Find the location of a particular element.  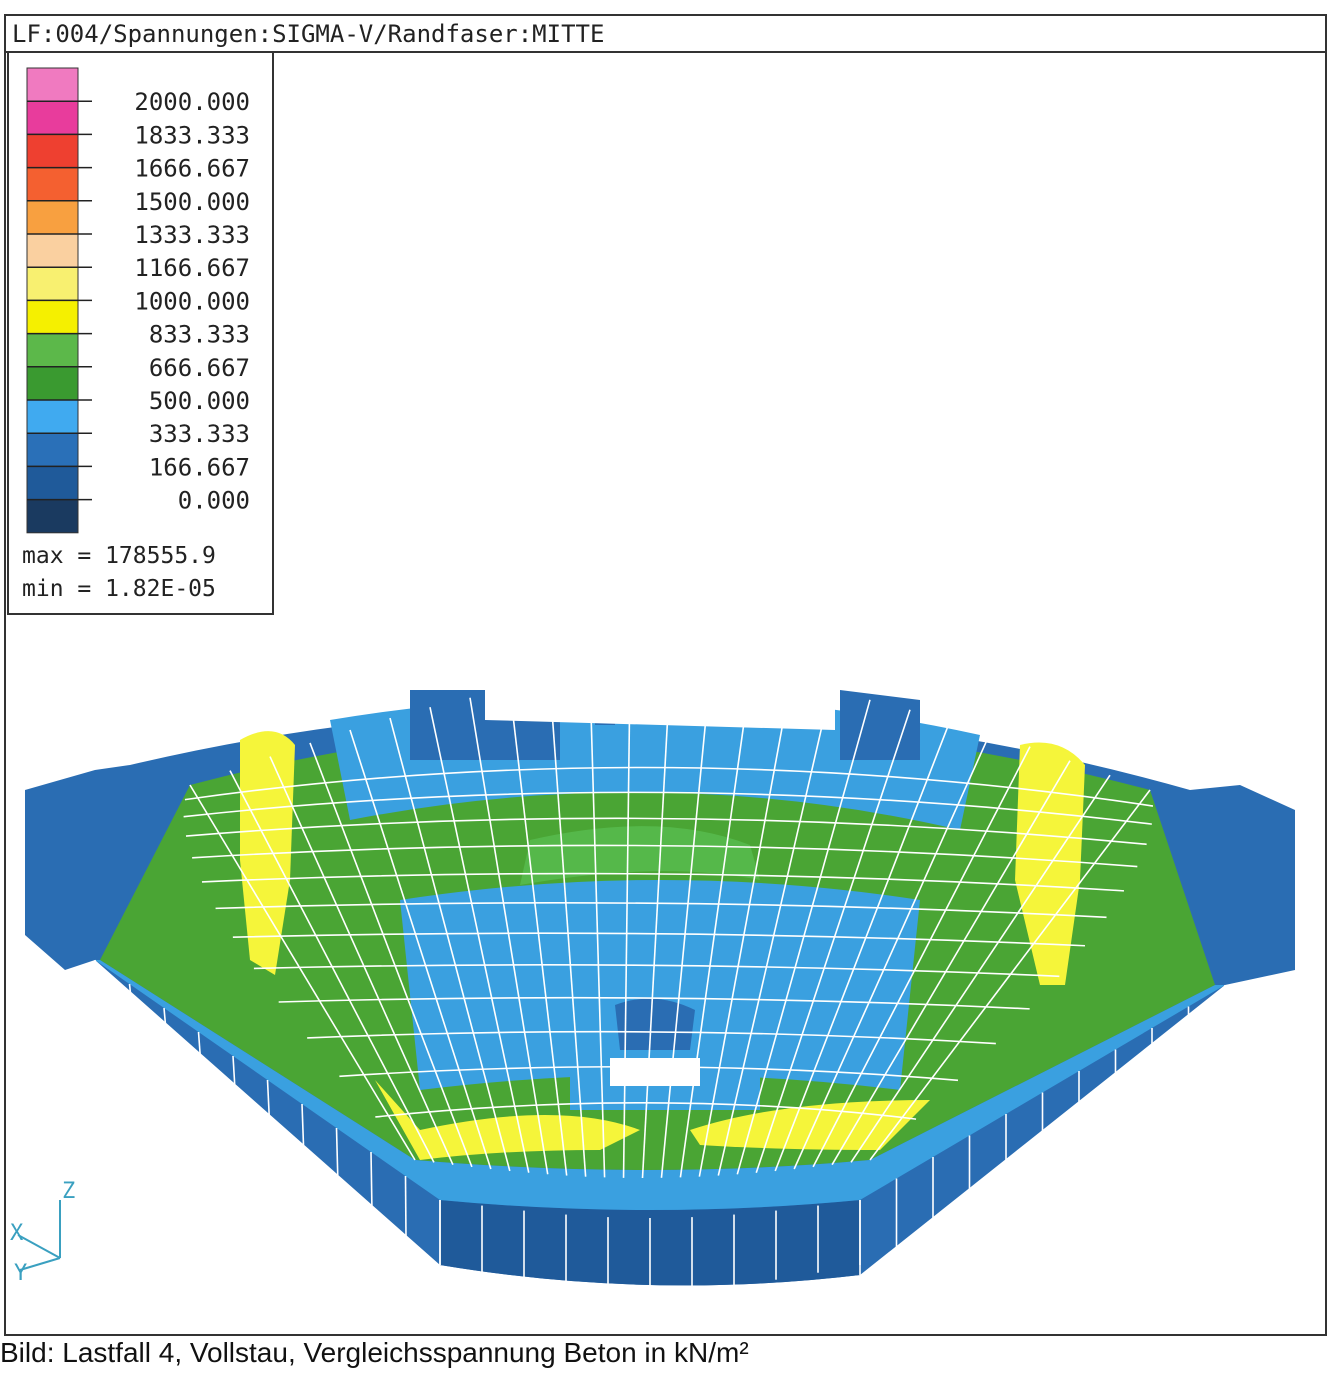

min: min = 1.82E-05 is located at coordinates (119, 589).